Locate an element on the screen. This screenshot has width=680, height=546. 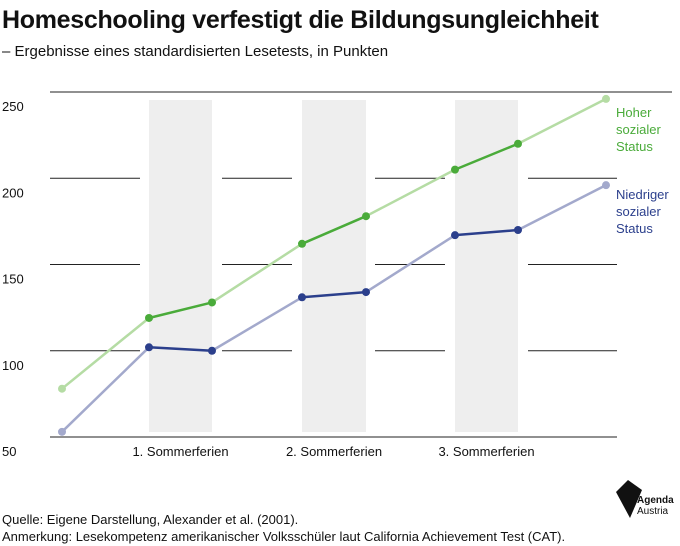
series-label-1: Status is located at coordinates (634, 146).